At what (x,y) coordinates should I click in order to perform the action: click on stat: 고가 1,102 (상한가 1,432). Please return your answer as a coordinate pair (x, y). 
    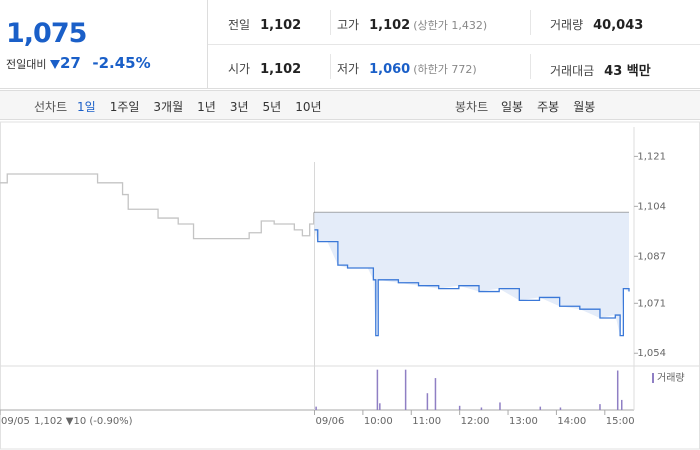
    Looking at the image, I should click on (412, 24).